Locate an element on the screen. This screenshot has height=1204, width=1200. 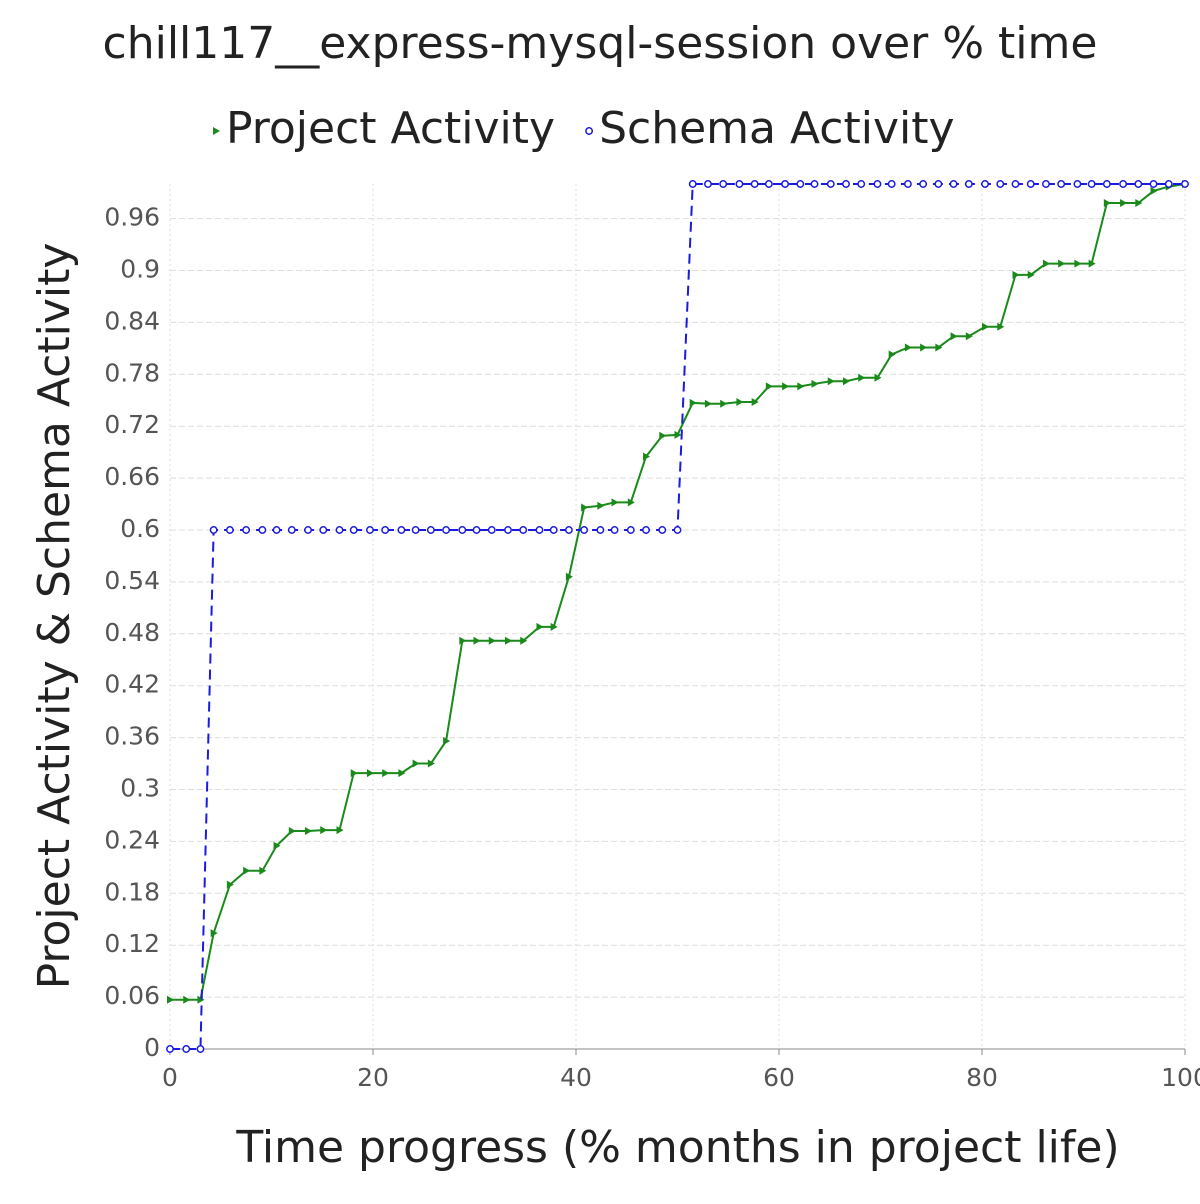
y-tick-label: 0.24 is located at coordinates (132, 839).